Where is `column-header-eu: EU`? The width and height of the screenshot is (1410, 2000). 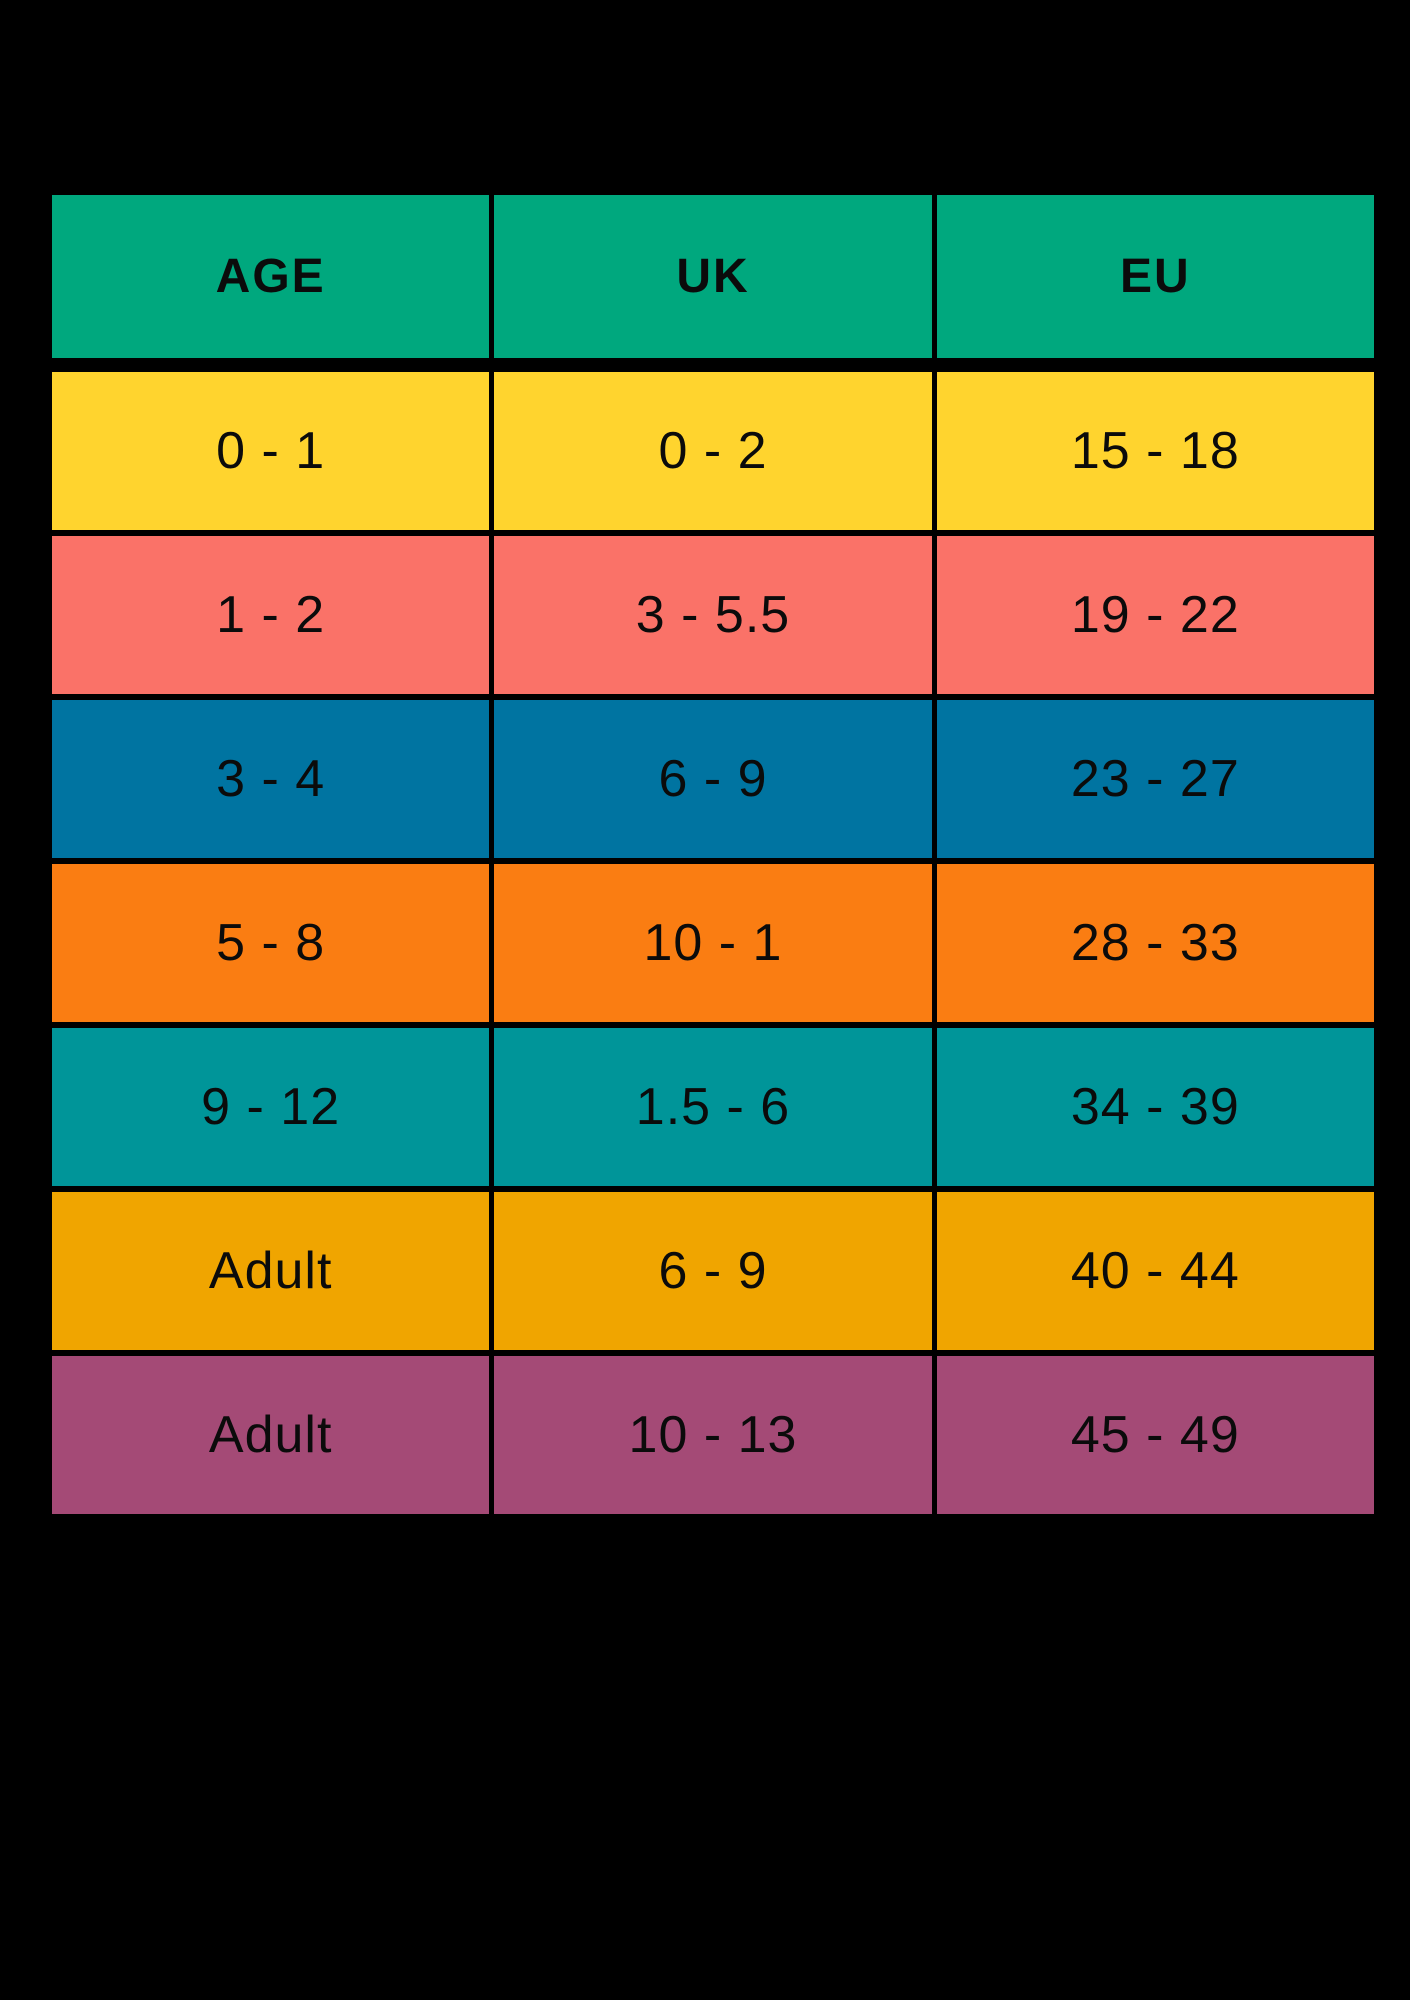
column-header-eu: EU is located at coordinates (1155, 276).